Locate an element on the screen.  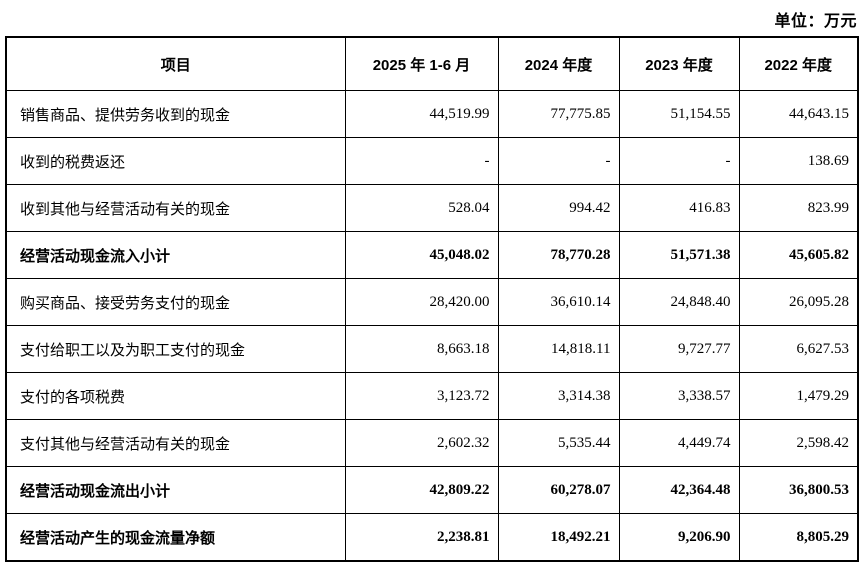
unit-label: 单位：万元 is located at coordinates (815, 21).